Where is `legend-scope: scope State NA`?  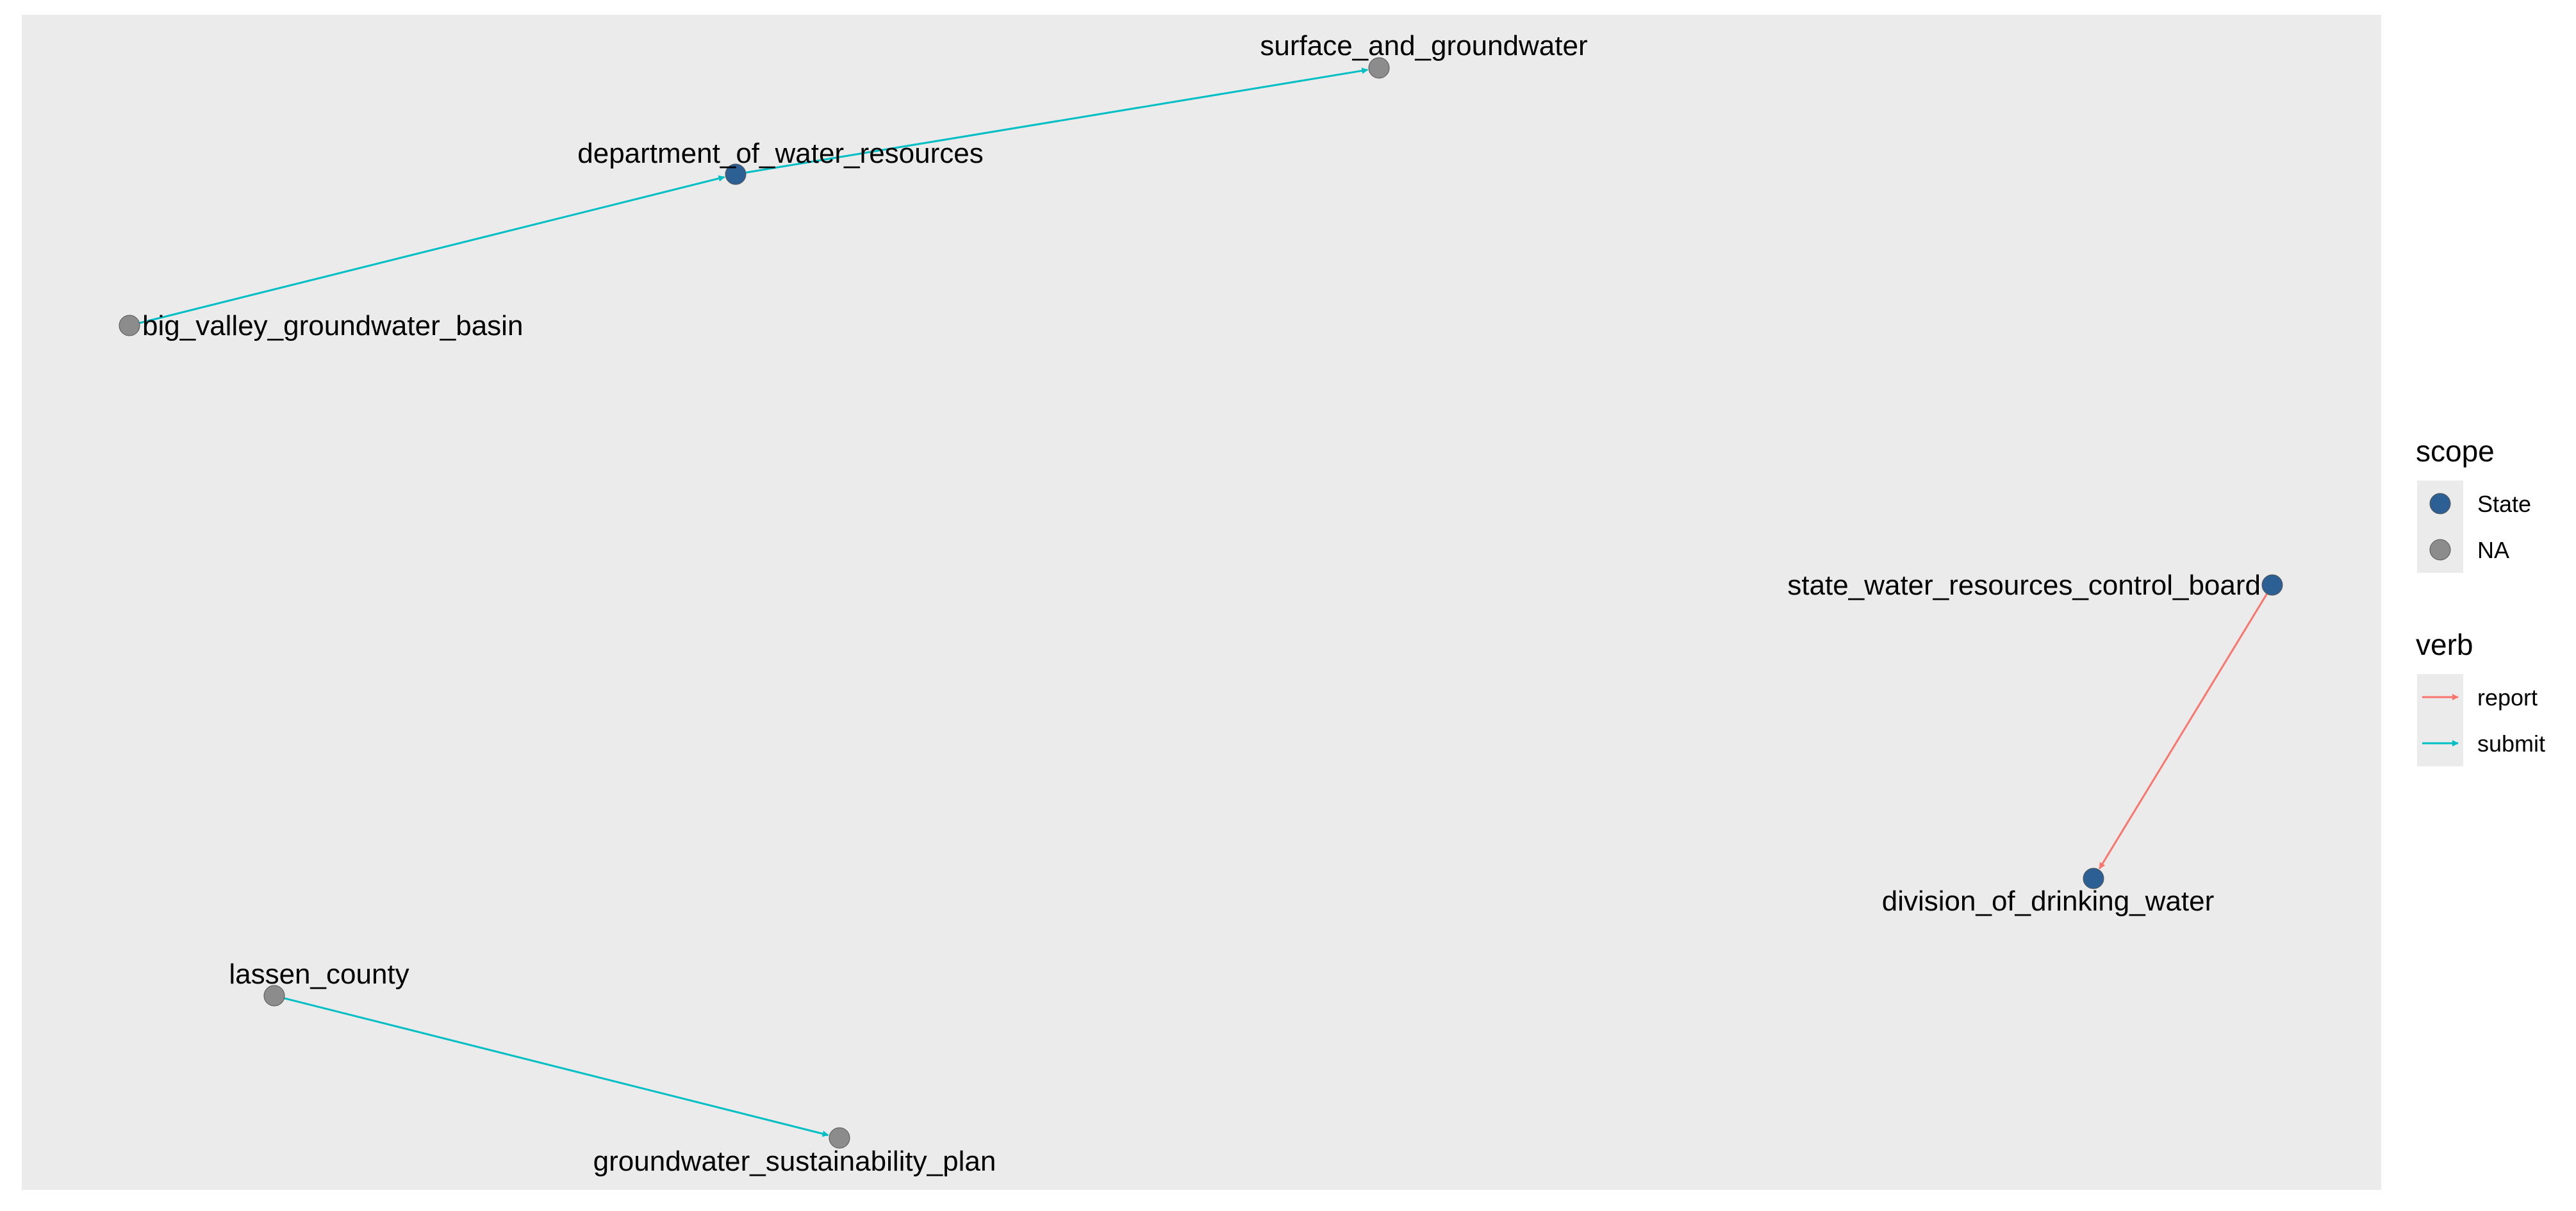 legend-scope: scope State NA is located at coordinates (2473, 503).